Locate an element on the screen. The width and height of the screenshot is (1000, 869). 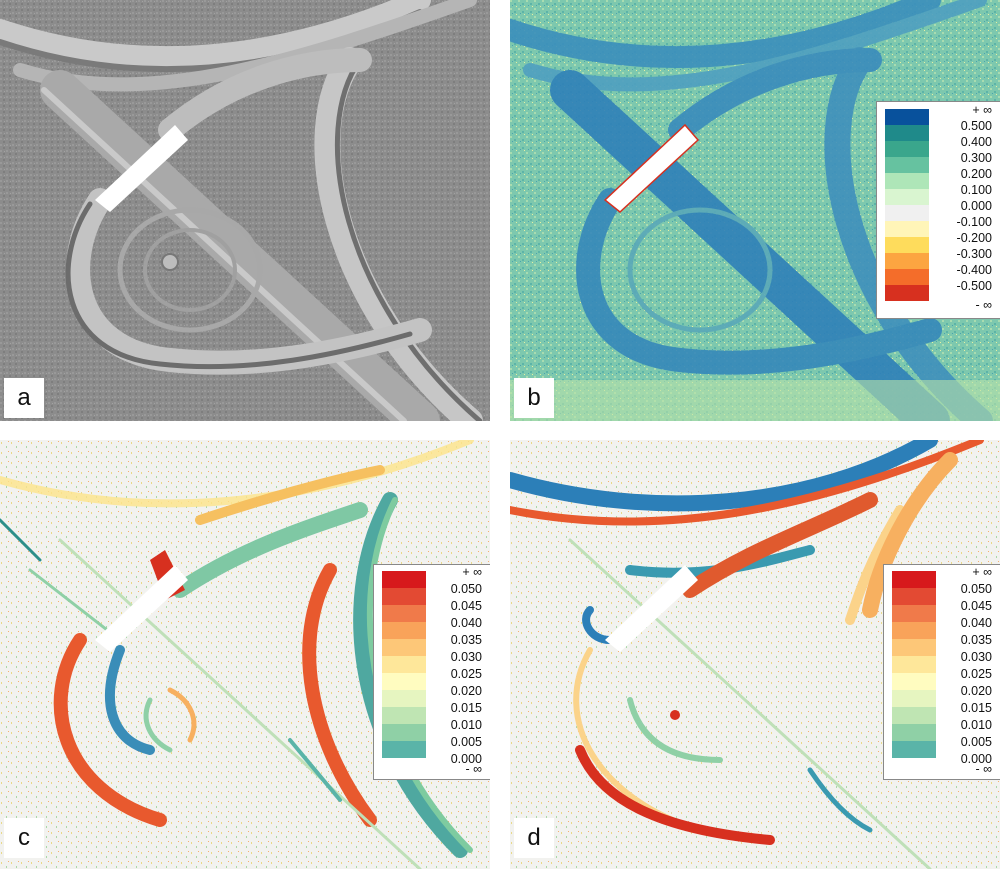
legend-d-label-4: 0.035 is located at coordinates (976, 640).